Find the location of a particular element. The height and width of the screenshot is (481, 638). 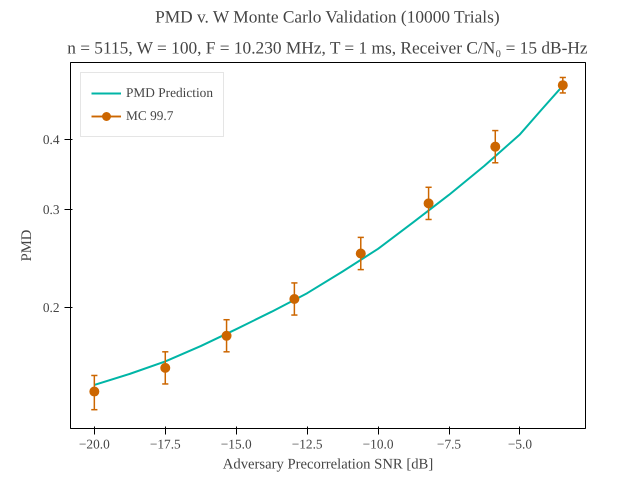

legend-label: PMD Prediction is located at coordinates (170, 93).